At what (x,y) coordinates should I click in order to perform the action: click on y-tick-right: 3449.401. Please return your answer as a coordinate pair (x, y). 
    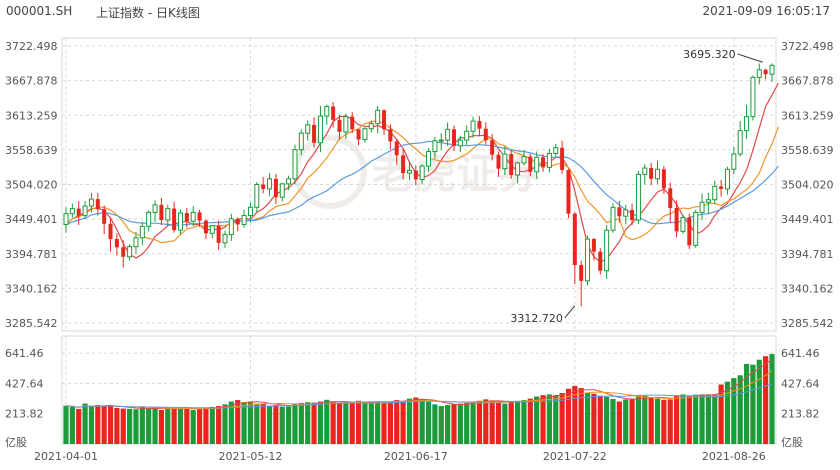
    Looking at the image, I should click on (807, 219).